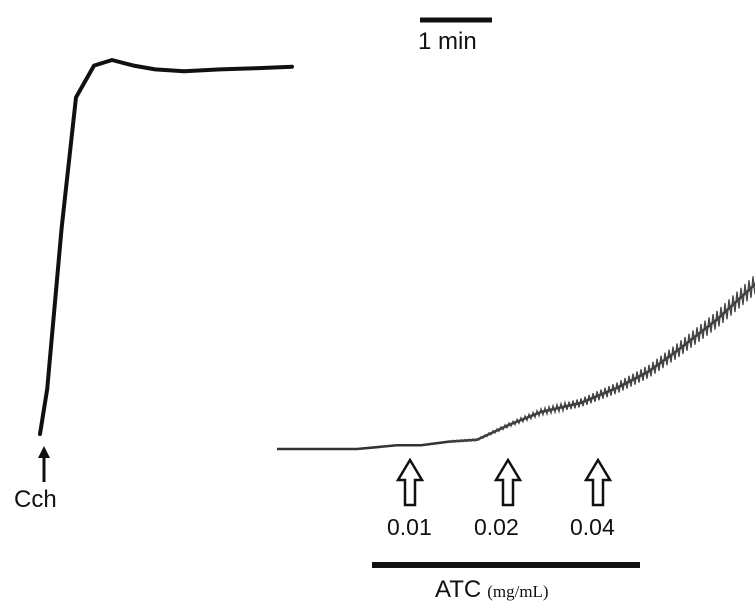 This screenshot has width=755, height=608. Describe the element at coordinates (409, 527) in the screenshot. I see `dose-label-1: 0.01` at that location.